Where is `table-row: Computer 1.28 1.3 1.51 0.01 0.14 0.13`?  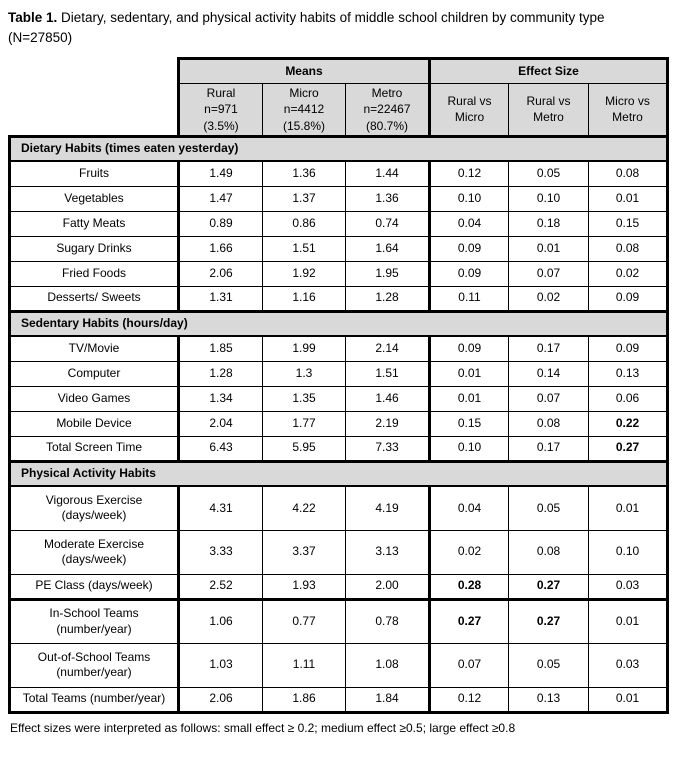 table-row: Computer 1.28 1.3 1.51 0.01 0.14 0.13 is located at coordinates (339, 373).